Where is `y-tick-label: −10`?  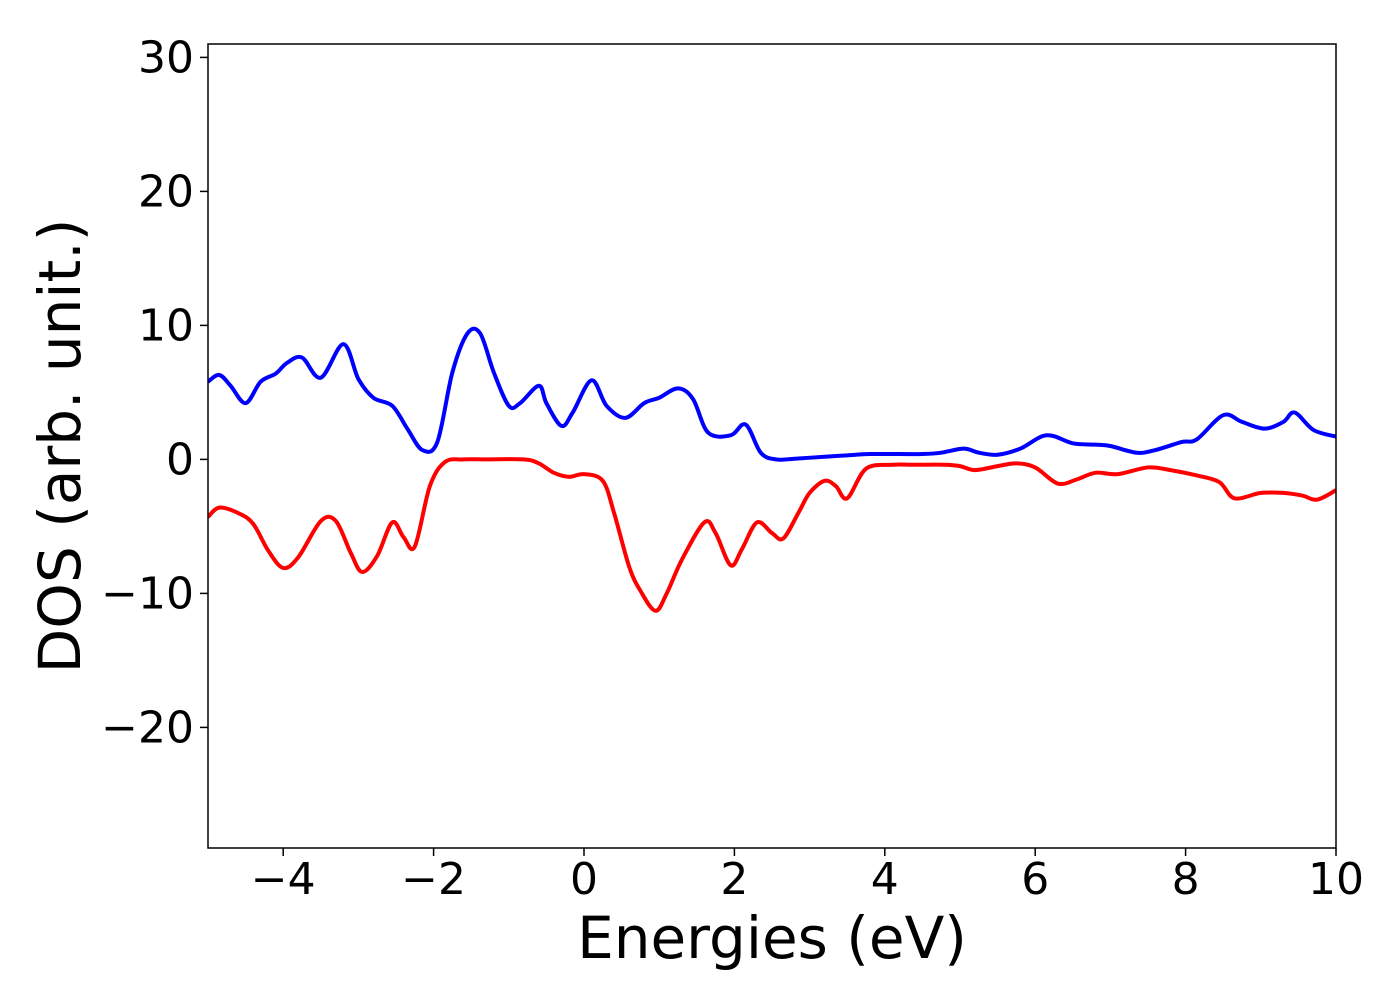
y-tick-label: −10 is located at coordinates (147, 593).